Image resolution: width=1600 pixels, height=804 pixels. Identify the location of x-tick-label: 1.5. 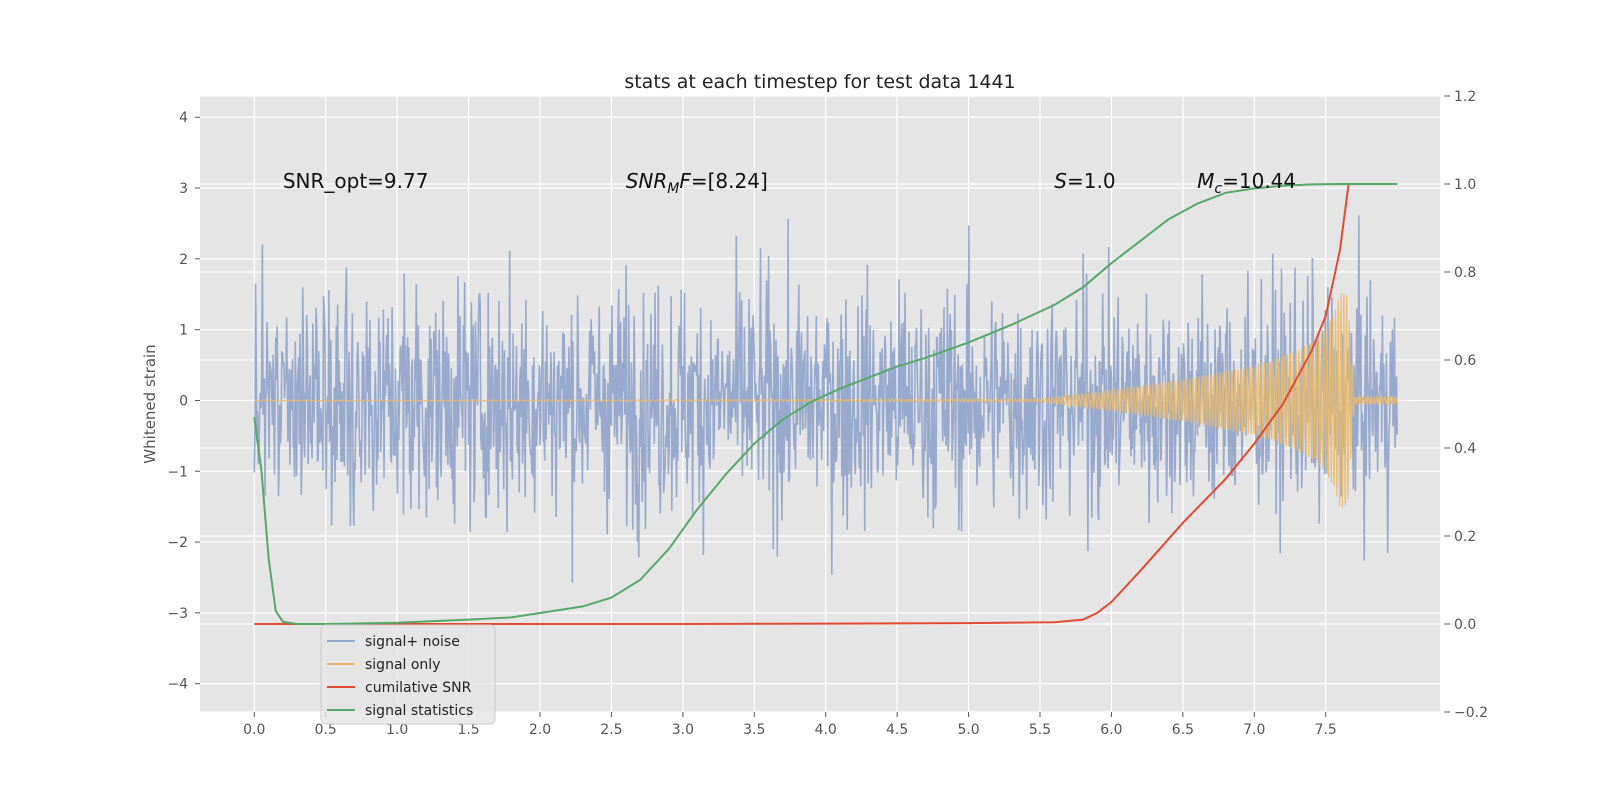
(468, 730).